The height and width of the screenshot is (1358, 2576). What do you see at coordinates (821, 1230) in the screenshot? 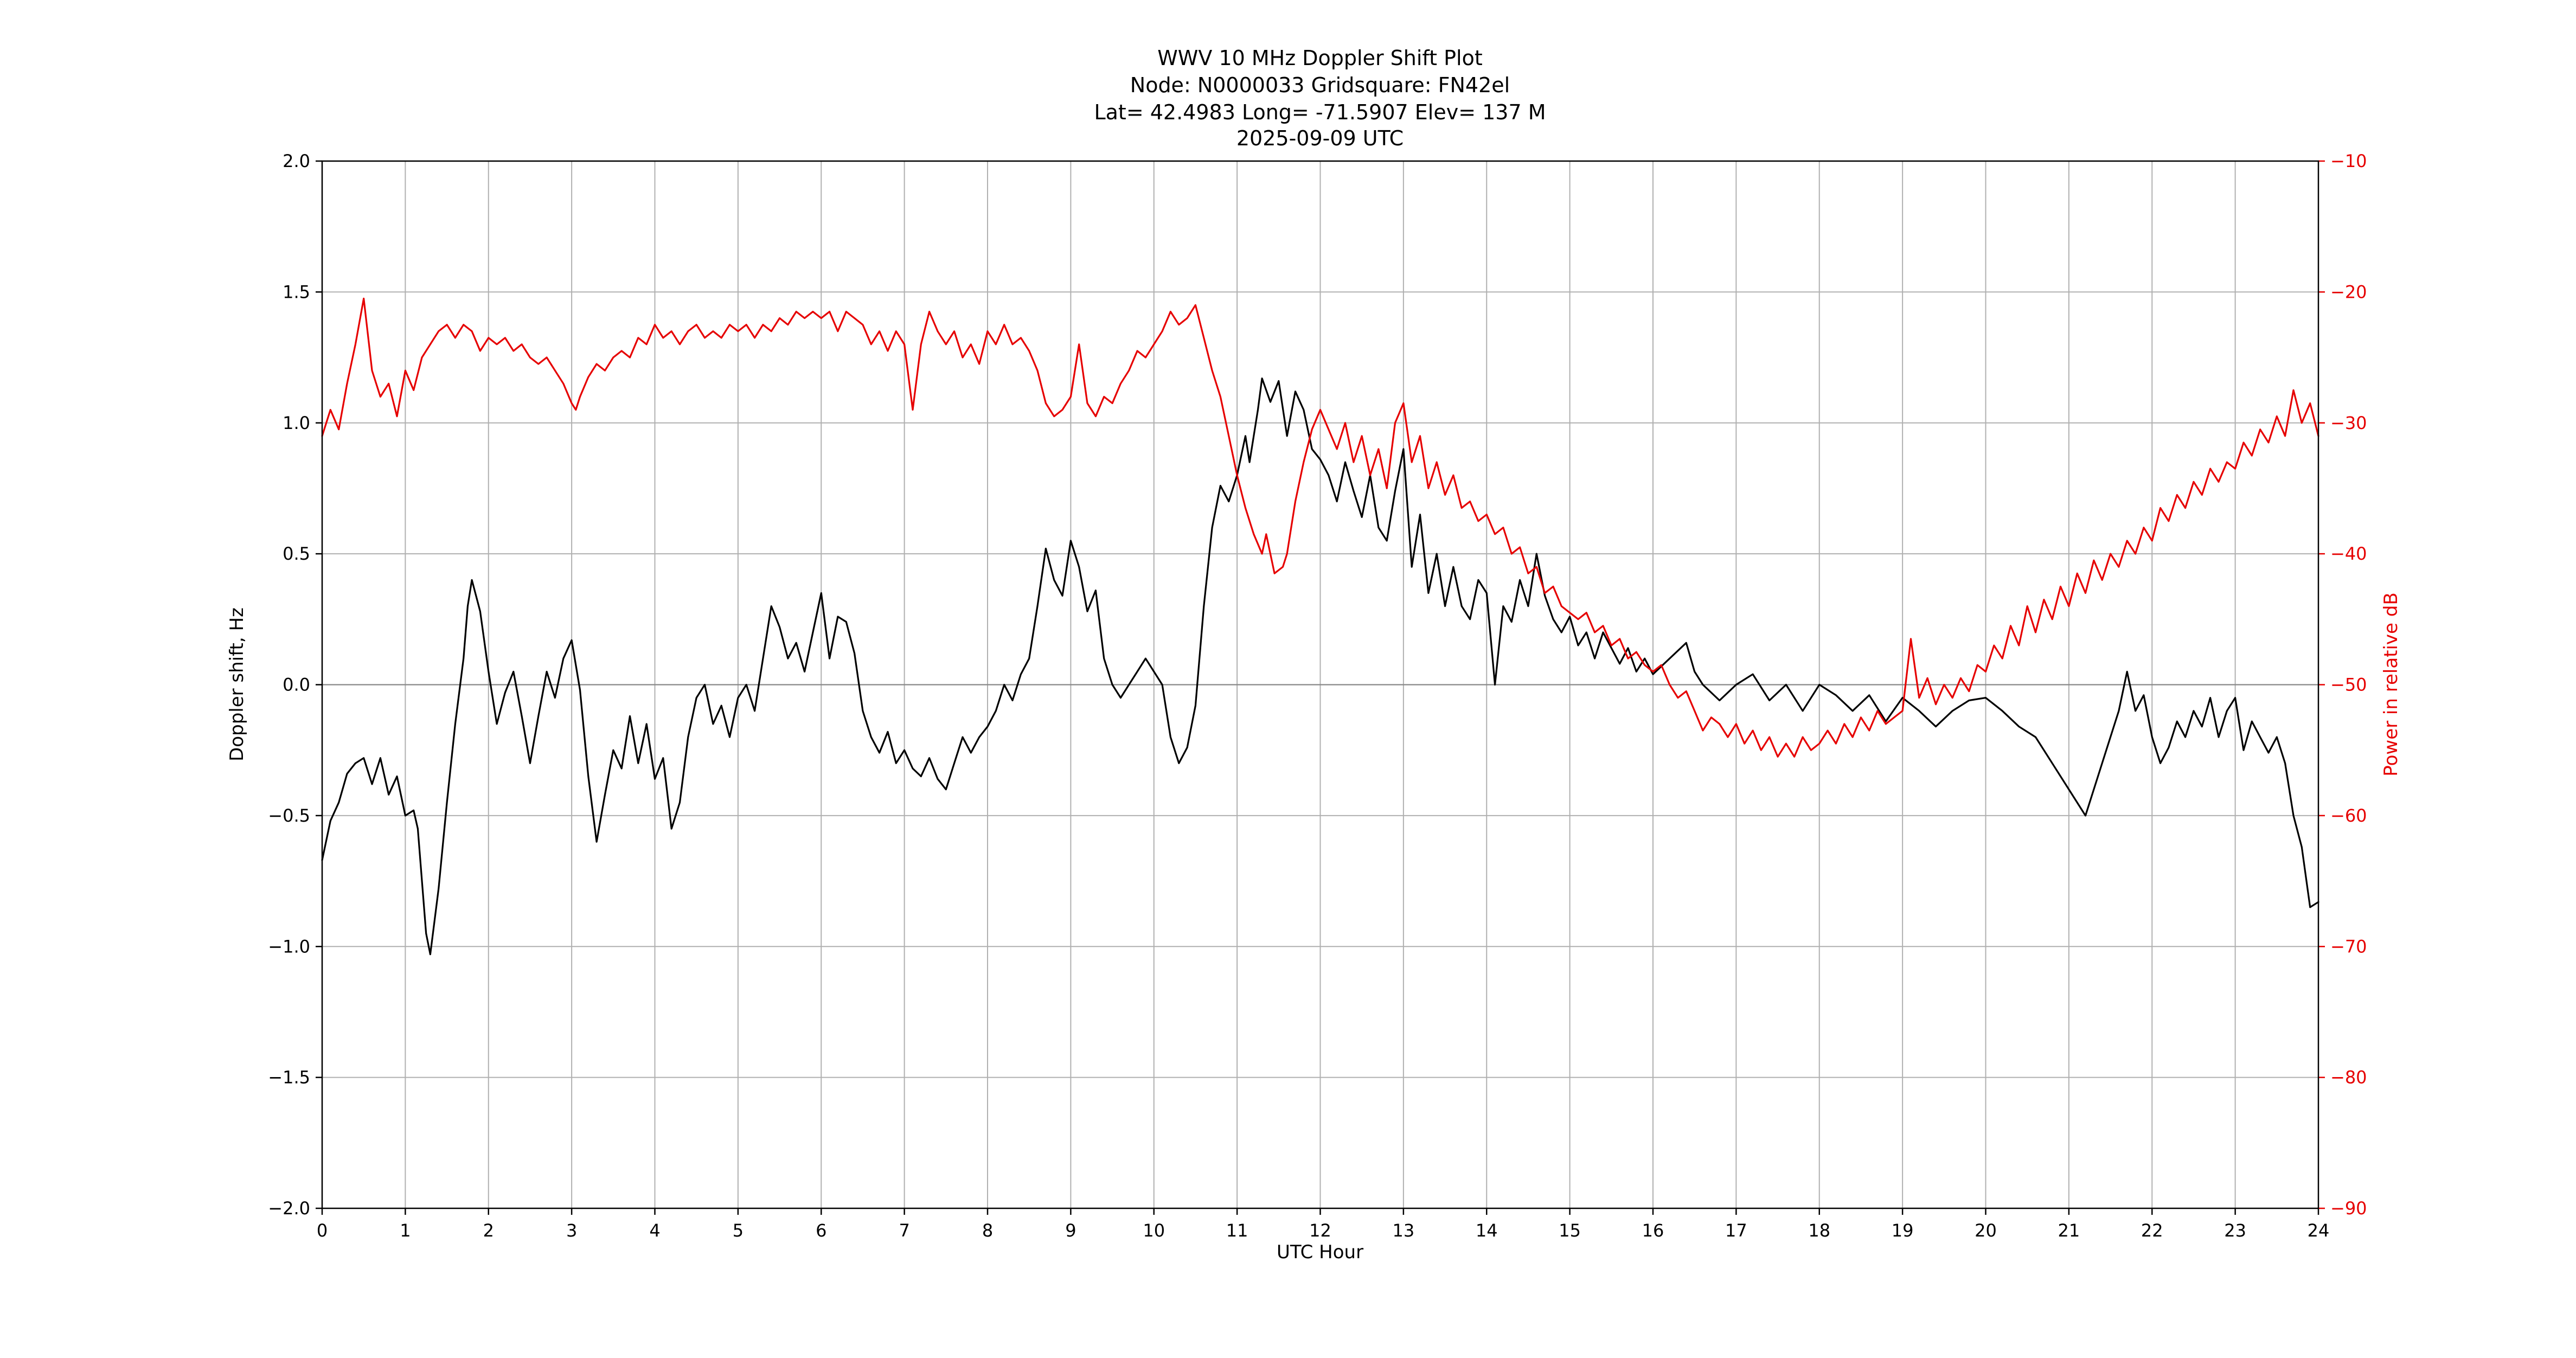
I see `x-tick-label: 6` at bounding box center [821, 1230].